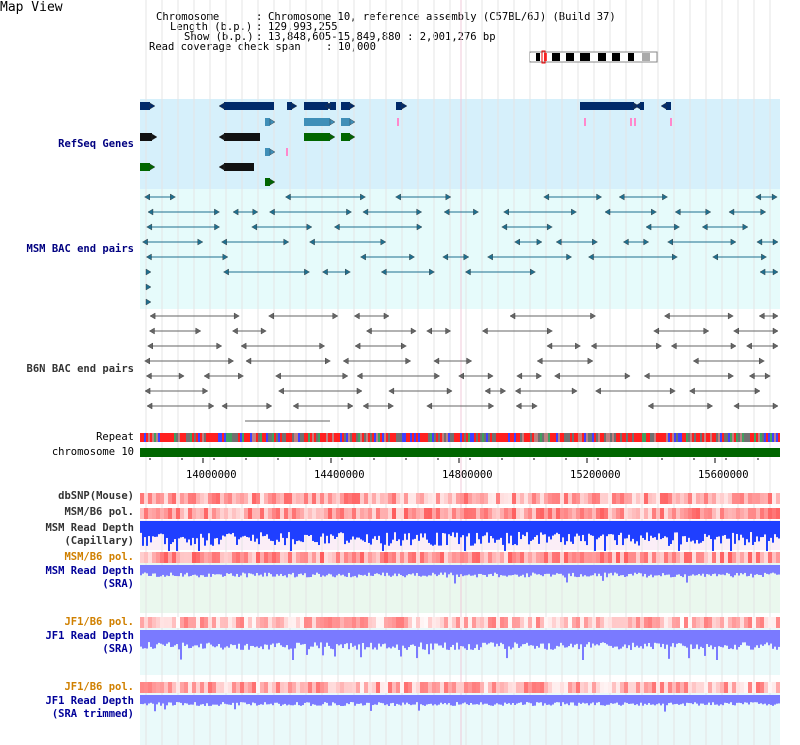 The image size is (800, 745). I want to click on track-label-jf1-b6-pol-2: JF1/B6 pol., so click(99, 687).